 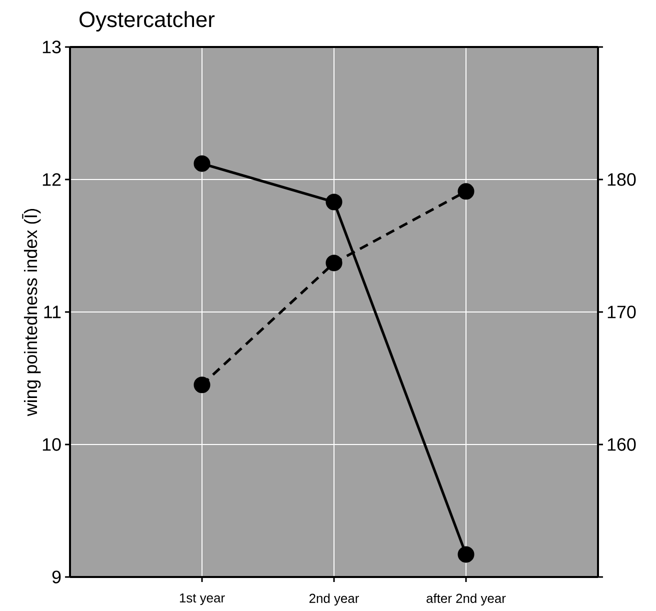 What do you see at coordinates (51, 179) in the screenshot?
I see `y-tick-label: 12` at bounding box center [51, 179].